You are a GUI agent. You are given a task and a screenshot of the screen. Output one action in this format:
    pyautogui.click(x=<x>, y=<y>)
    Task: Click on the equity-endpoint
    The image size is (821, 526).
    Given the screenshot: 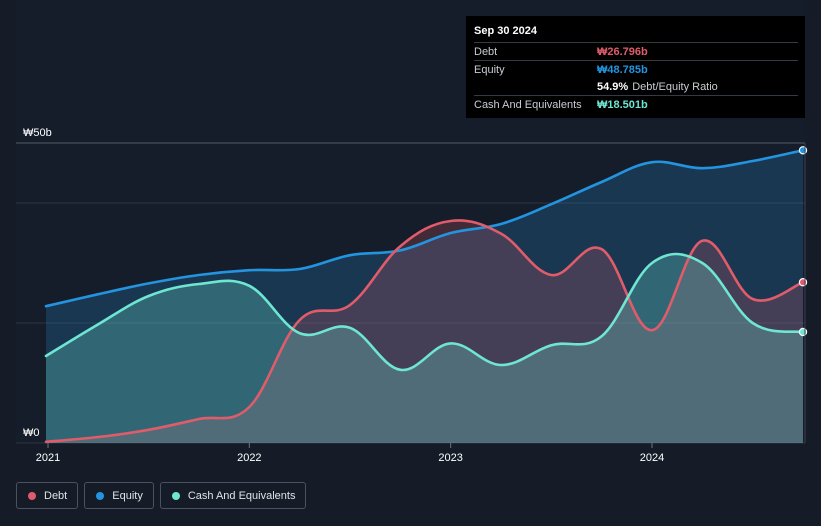 What is the action you would take?
    pyautogui.click(x=803, y=150)
    